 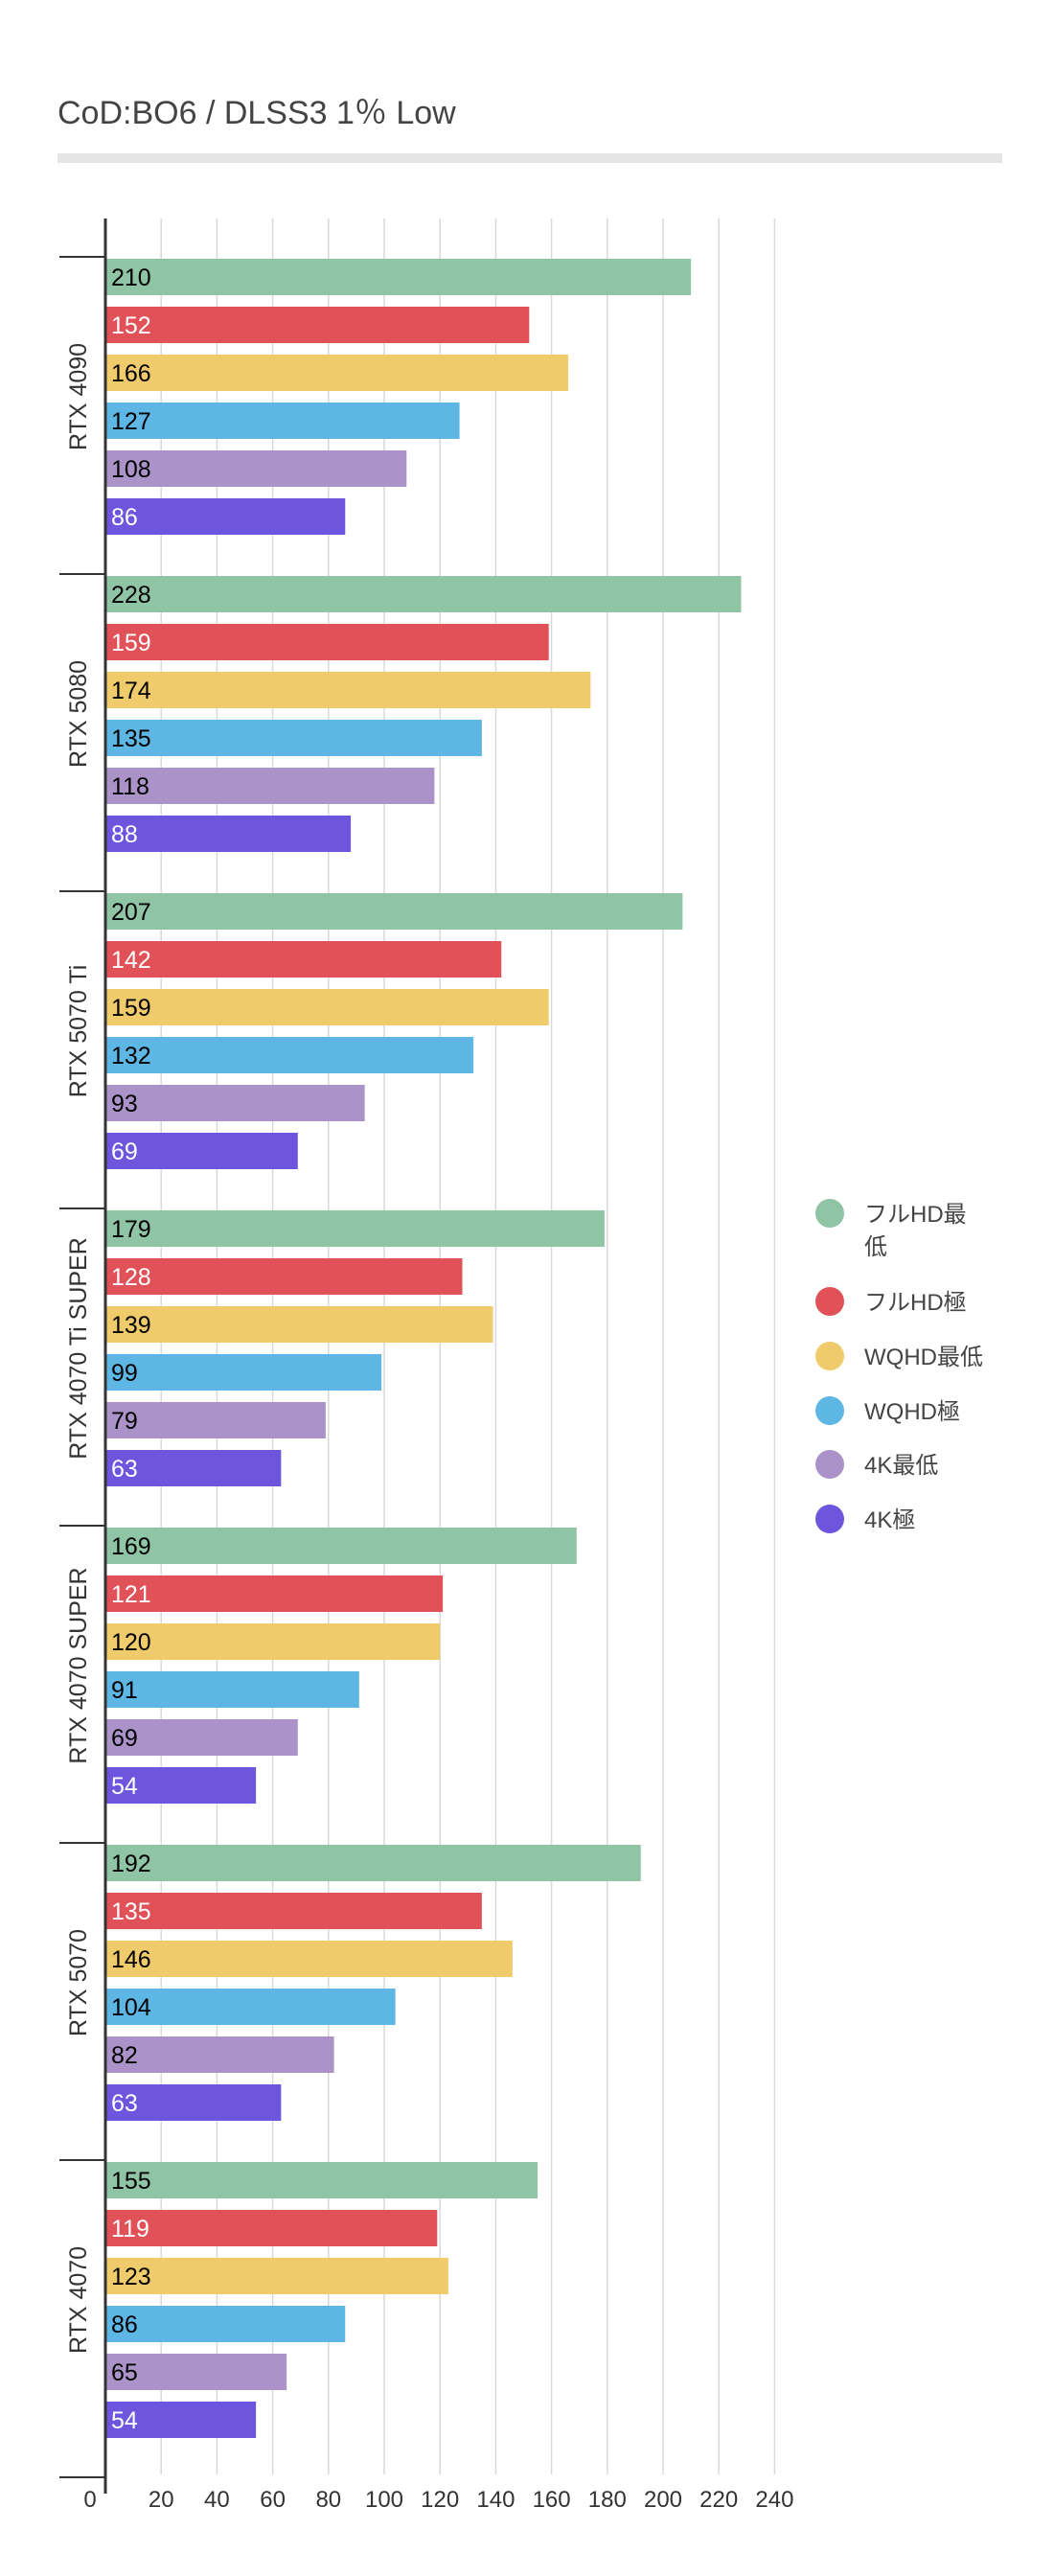 I want to click on bar-value-label: 179, so click(x=131, y=1229).